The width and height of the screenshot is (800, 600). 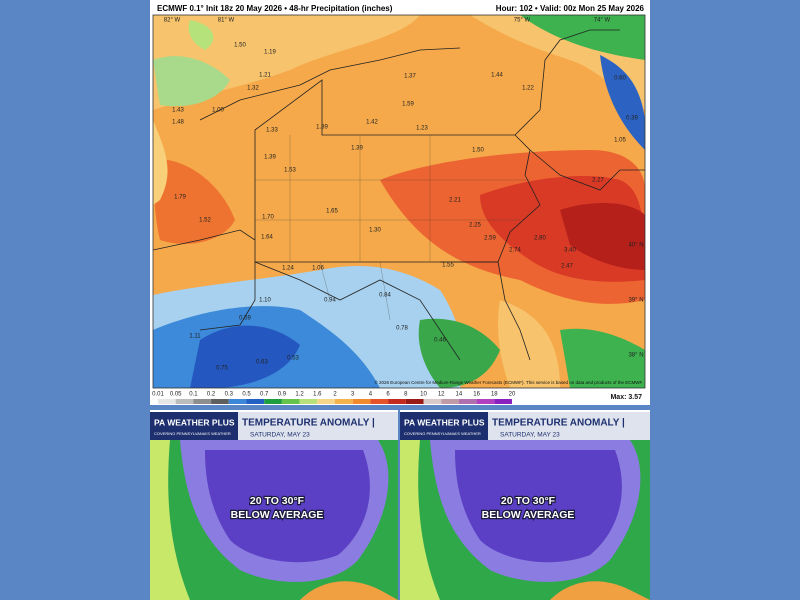 I want to click on lon-label: 82° W, so click(x=172, y=21).